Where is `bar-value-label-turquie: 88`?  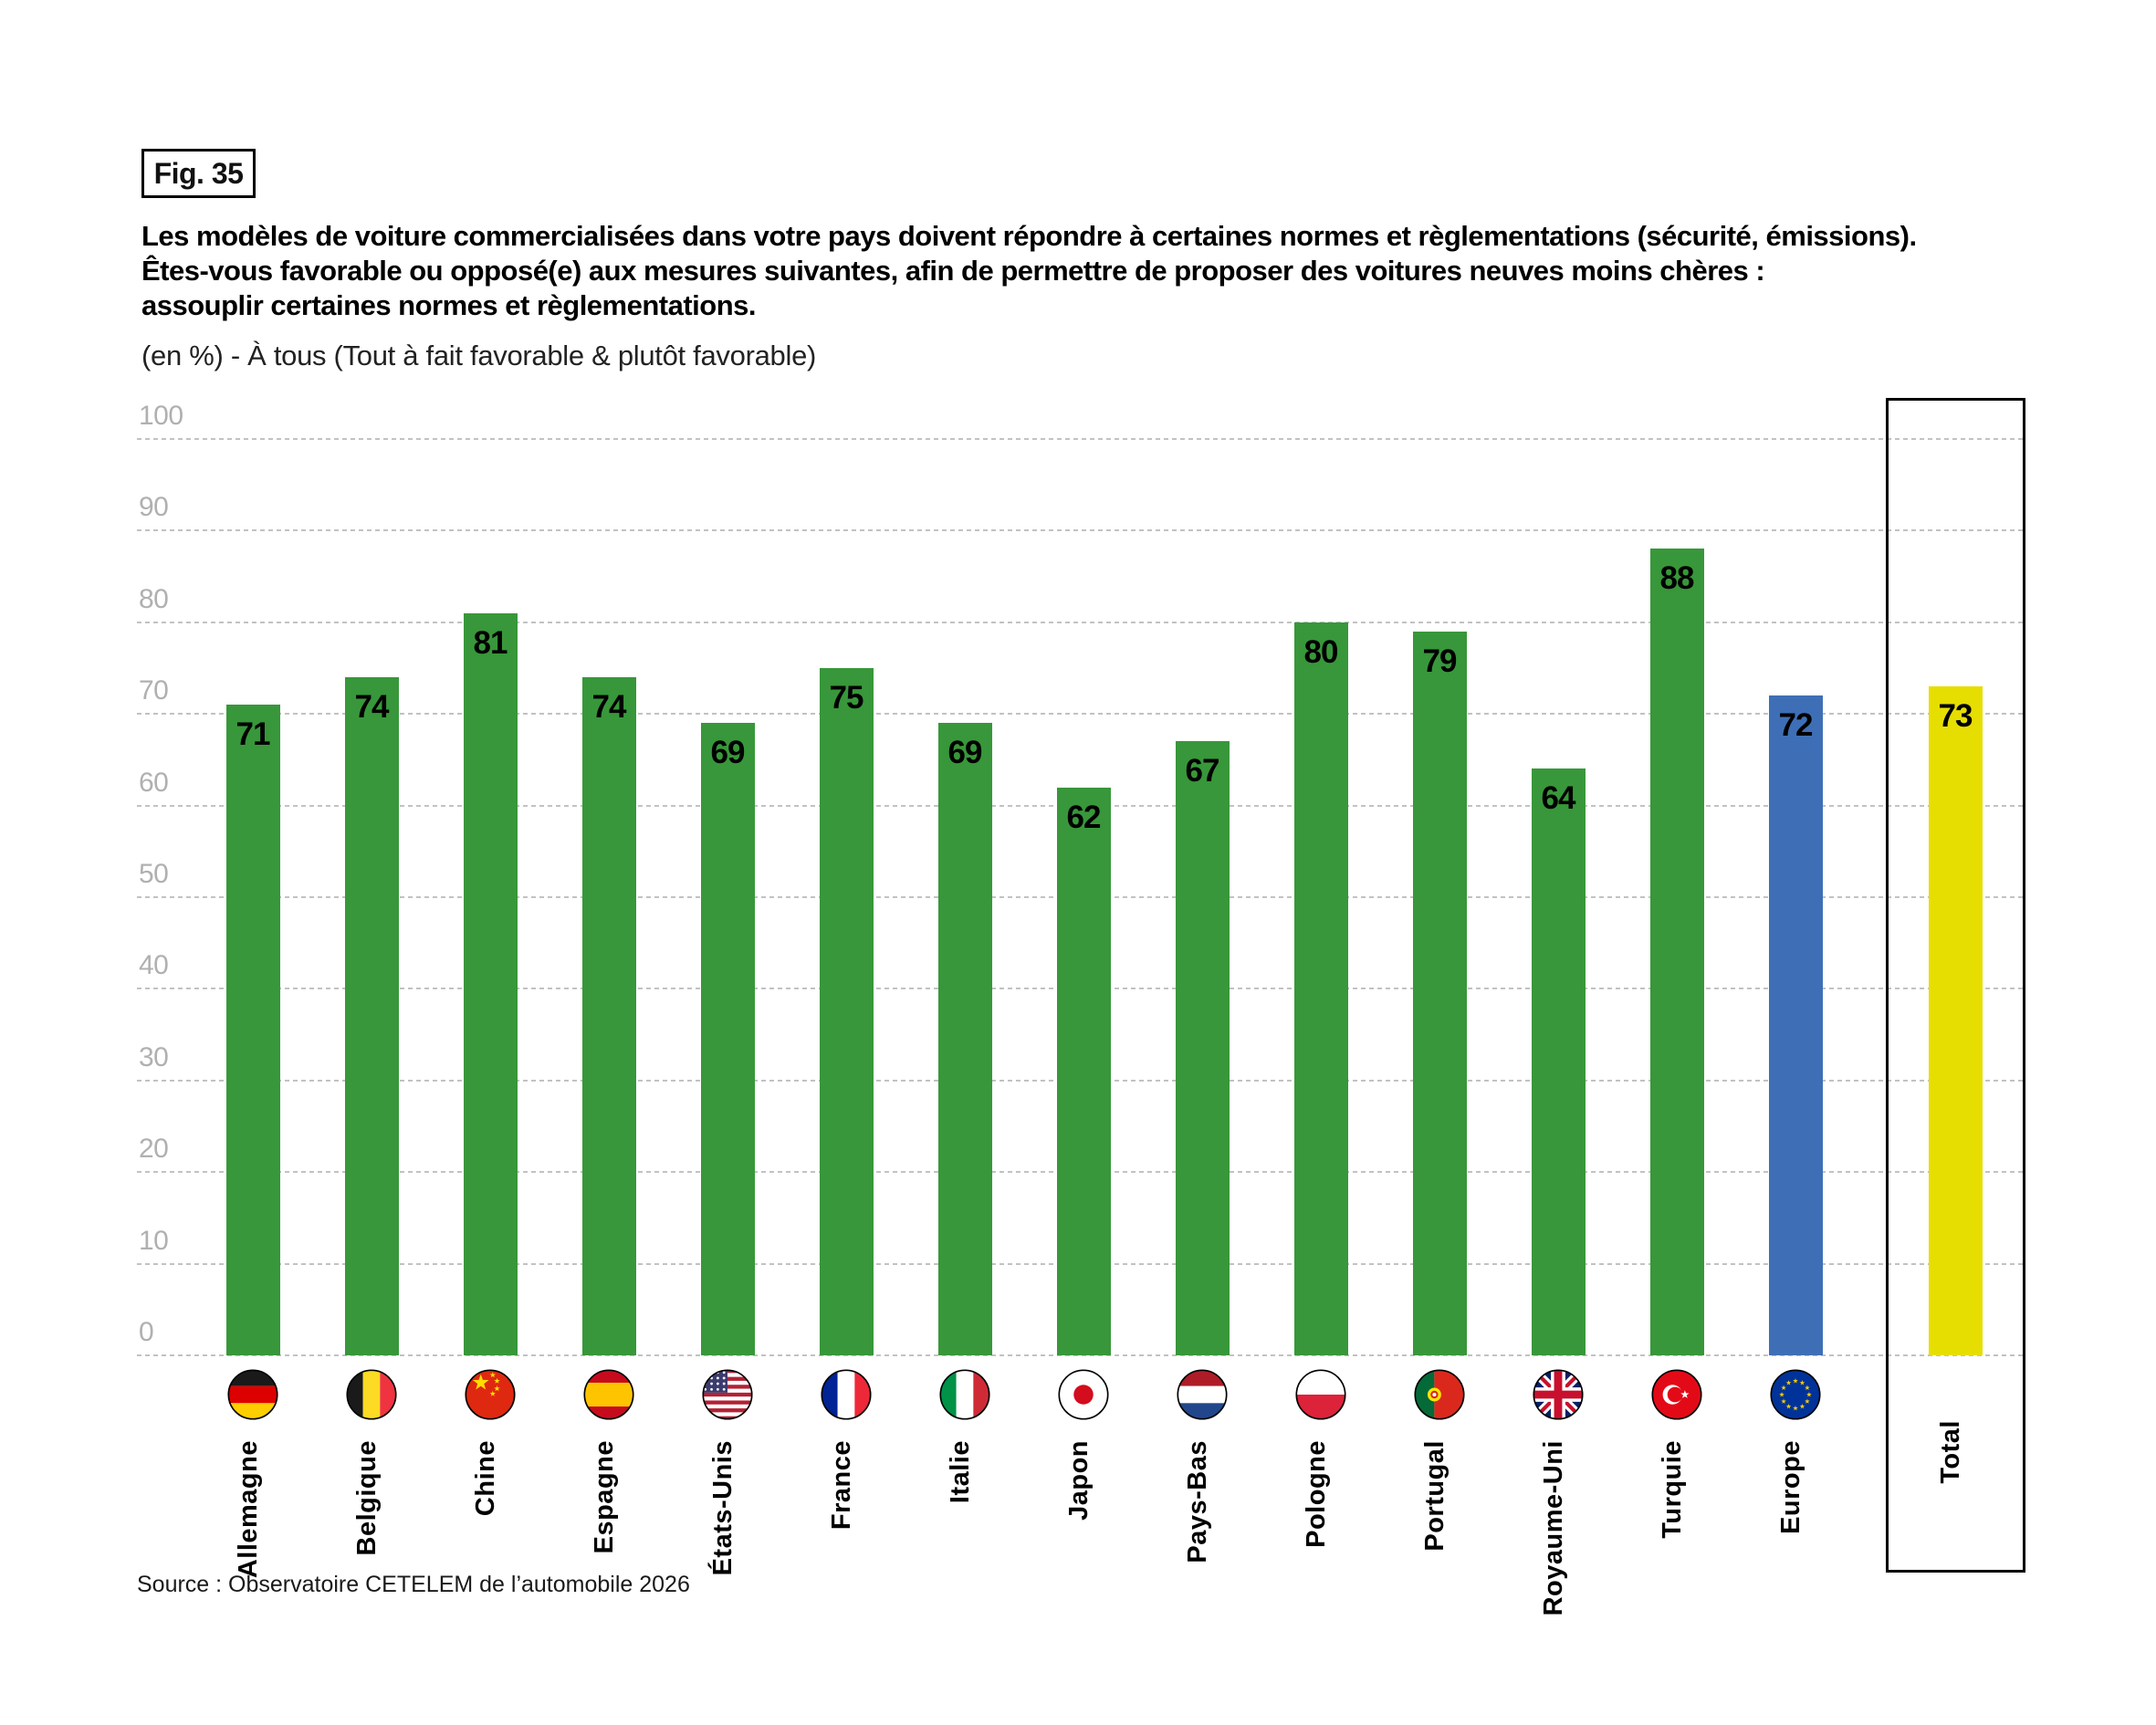
bar-value-label-turquie: 88 is located at coordinates (1677, 578).